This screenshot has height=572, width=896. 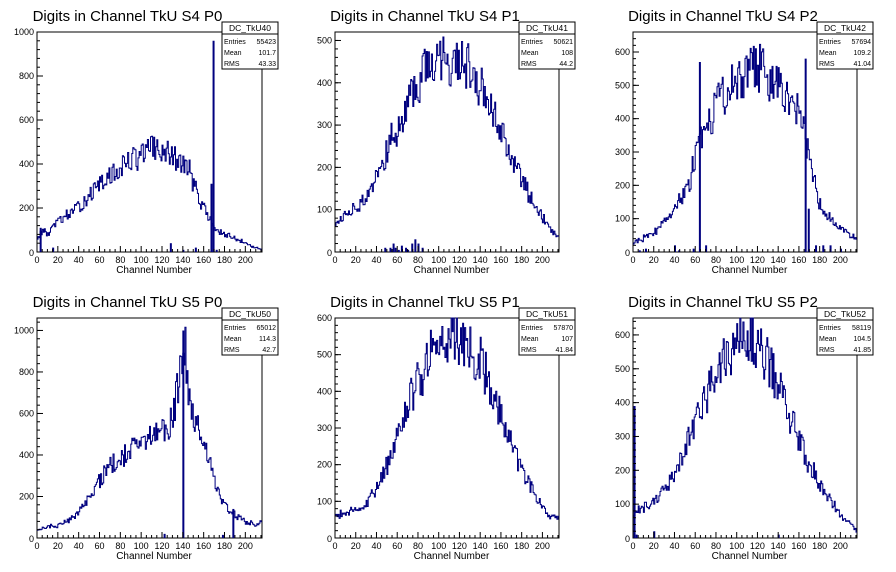 I want to click on stats-box: DC_TkU42 Entries 57694 Mean 109.2 RMS 41.04, so click(x=845, y=45).